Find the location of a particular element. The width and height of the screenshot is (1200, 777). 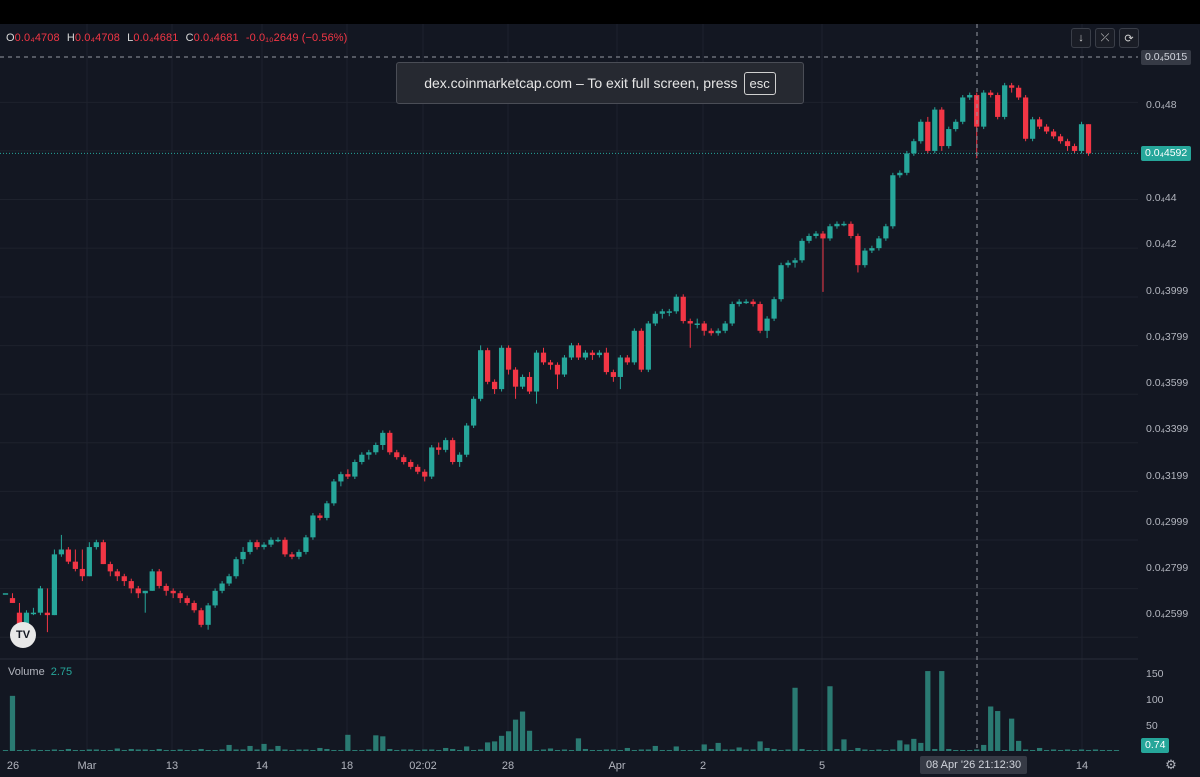

close-value: 0.0₄4681 is located at coordinates (216, 38).